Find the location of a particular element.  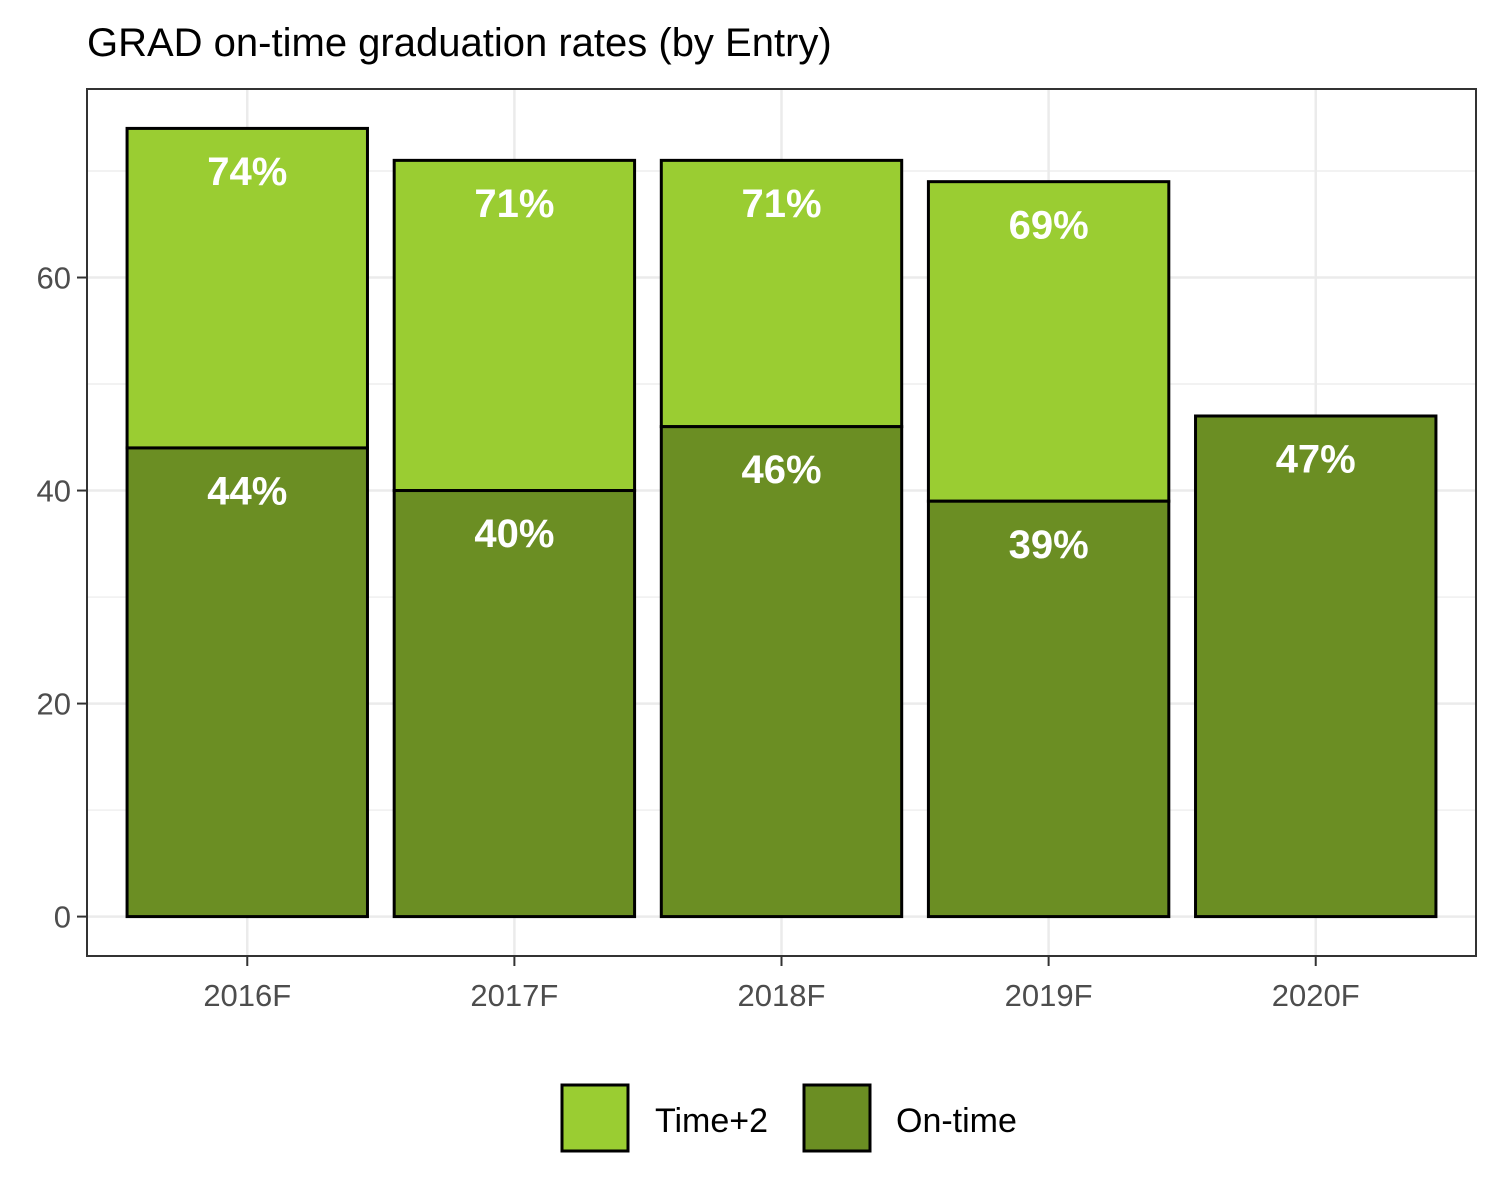

data-label: 44% is located at coordinates (247, 492).